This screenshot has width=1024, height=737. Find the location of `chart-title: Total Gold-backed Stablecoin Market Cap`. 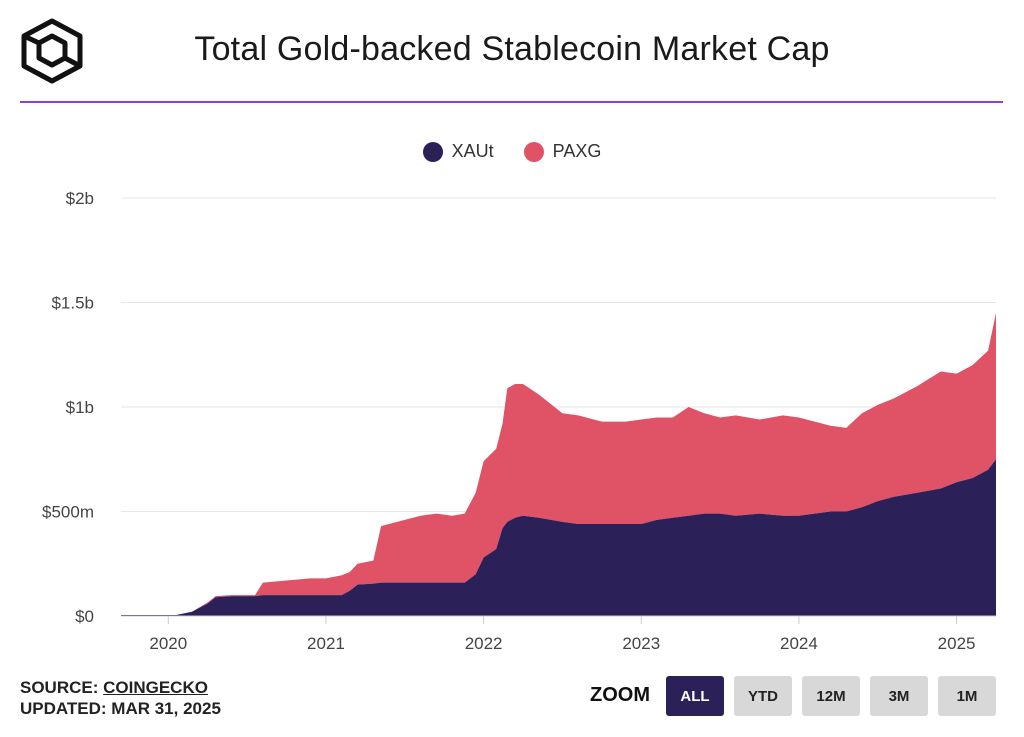

chart-title: Total Gold-backed Stablecoin Market Cap is located at coordinates (512, 49).